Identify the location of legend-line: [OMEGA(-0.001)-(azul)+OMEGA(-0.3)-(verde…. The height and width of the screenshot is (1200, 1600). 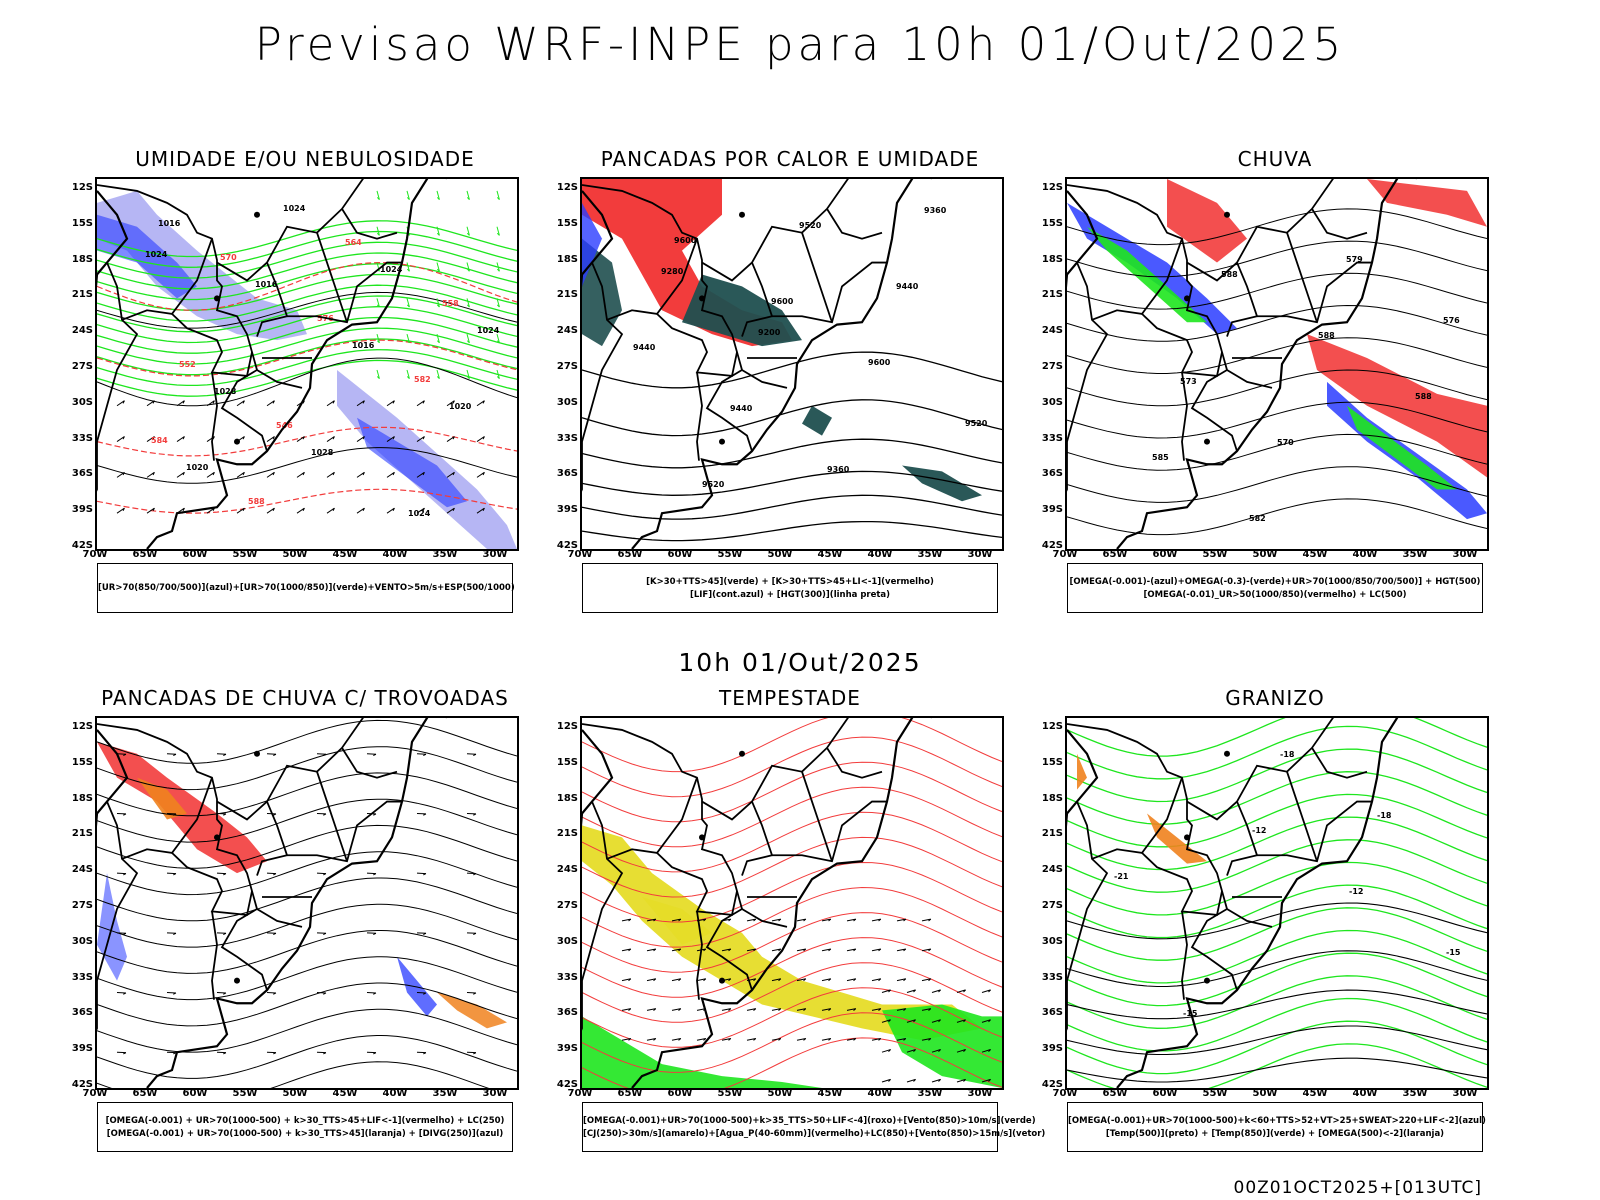
(1275, 581).